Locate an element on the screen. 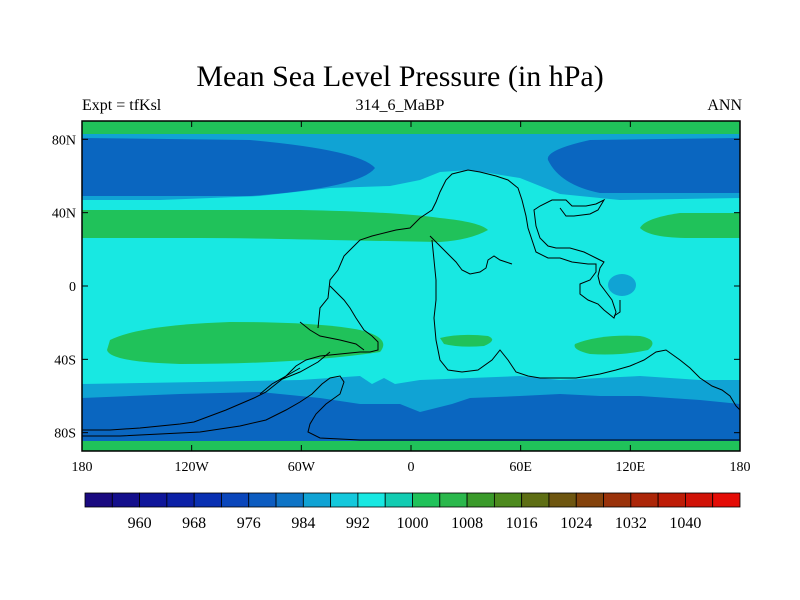 The image size is (800, 600). coast-antarctica is located at coordinates (411, 408).